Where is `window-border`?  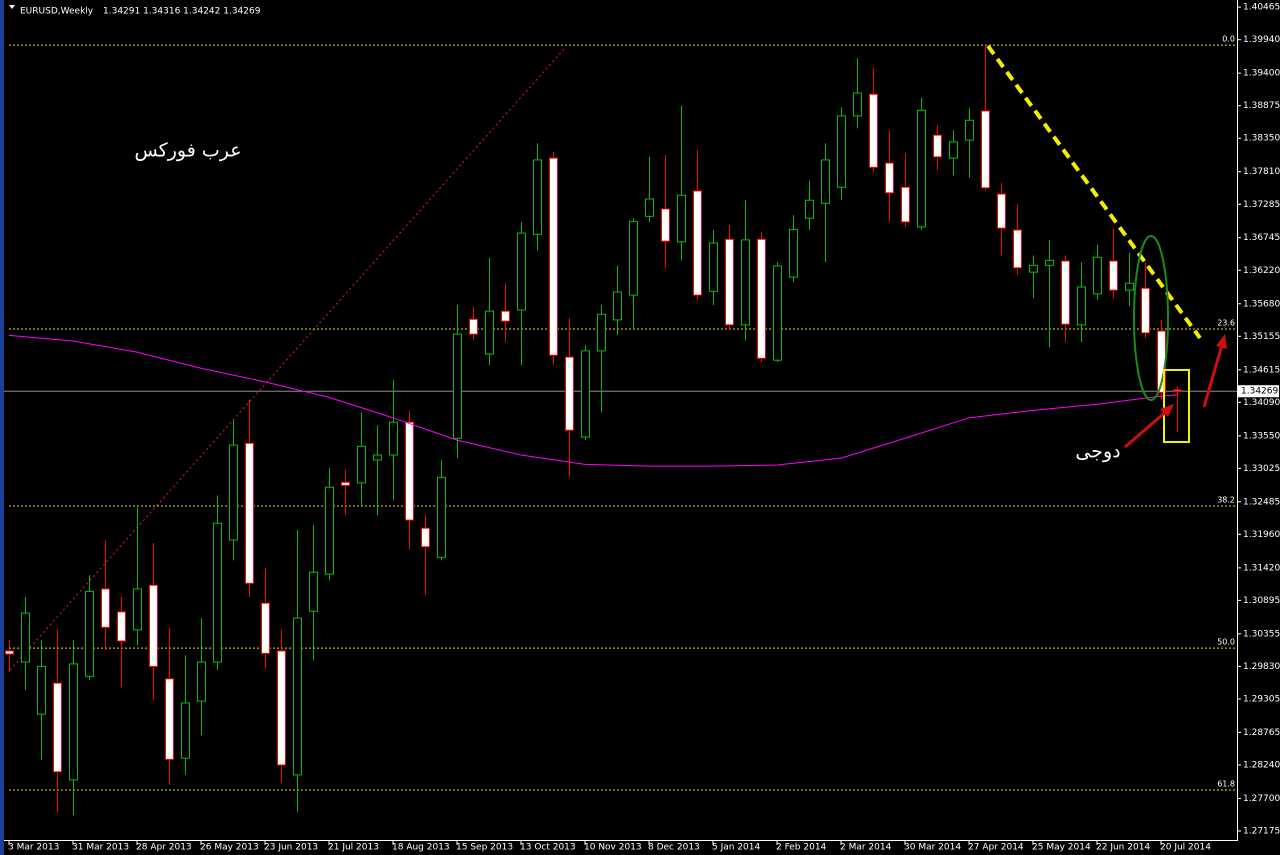 window-border is located at coordinates (2, 427).